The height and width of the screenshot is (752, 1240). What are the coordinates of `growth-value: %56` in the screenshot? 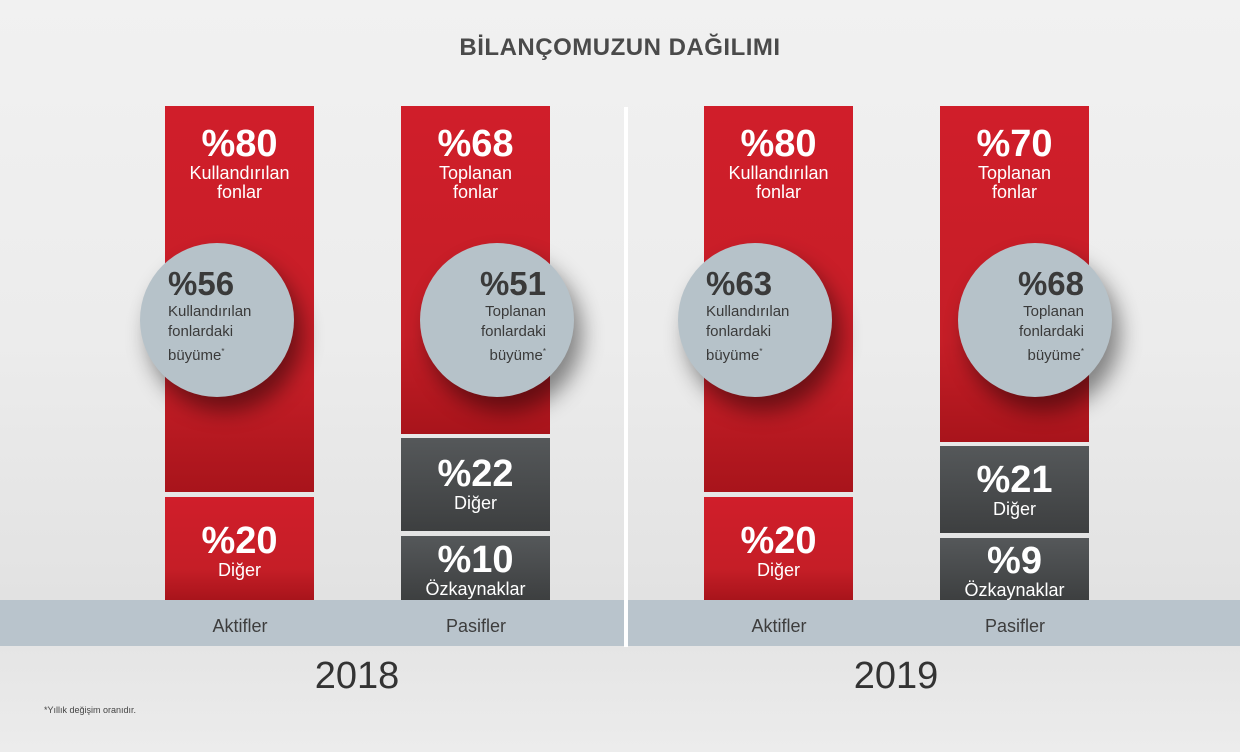 It's located at (201, 283).